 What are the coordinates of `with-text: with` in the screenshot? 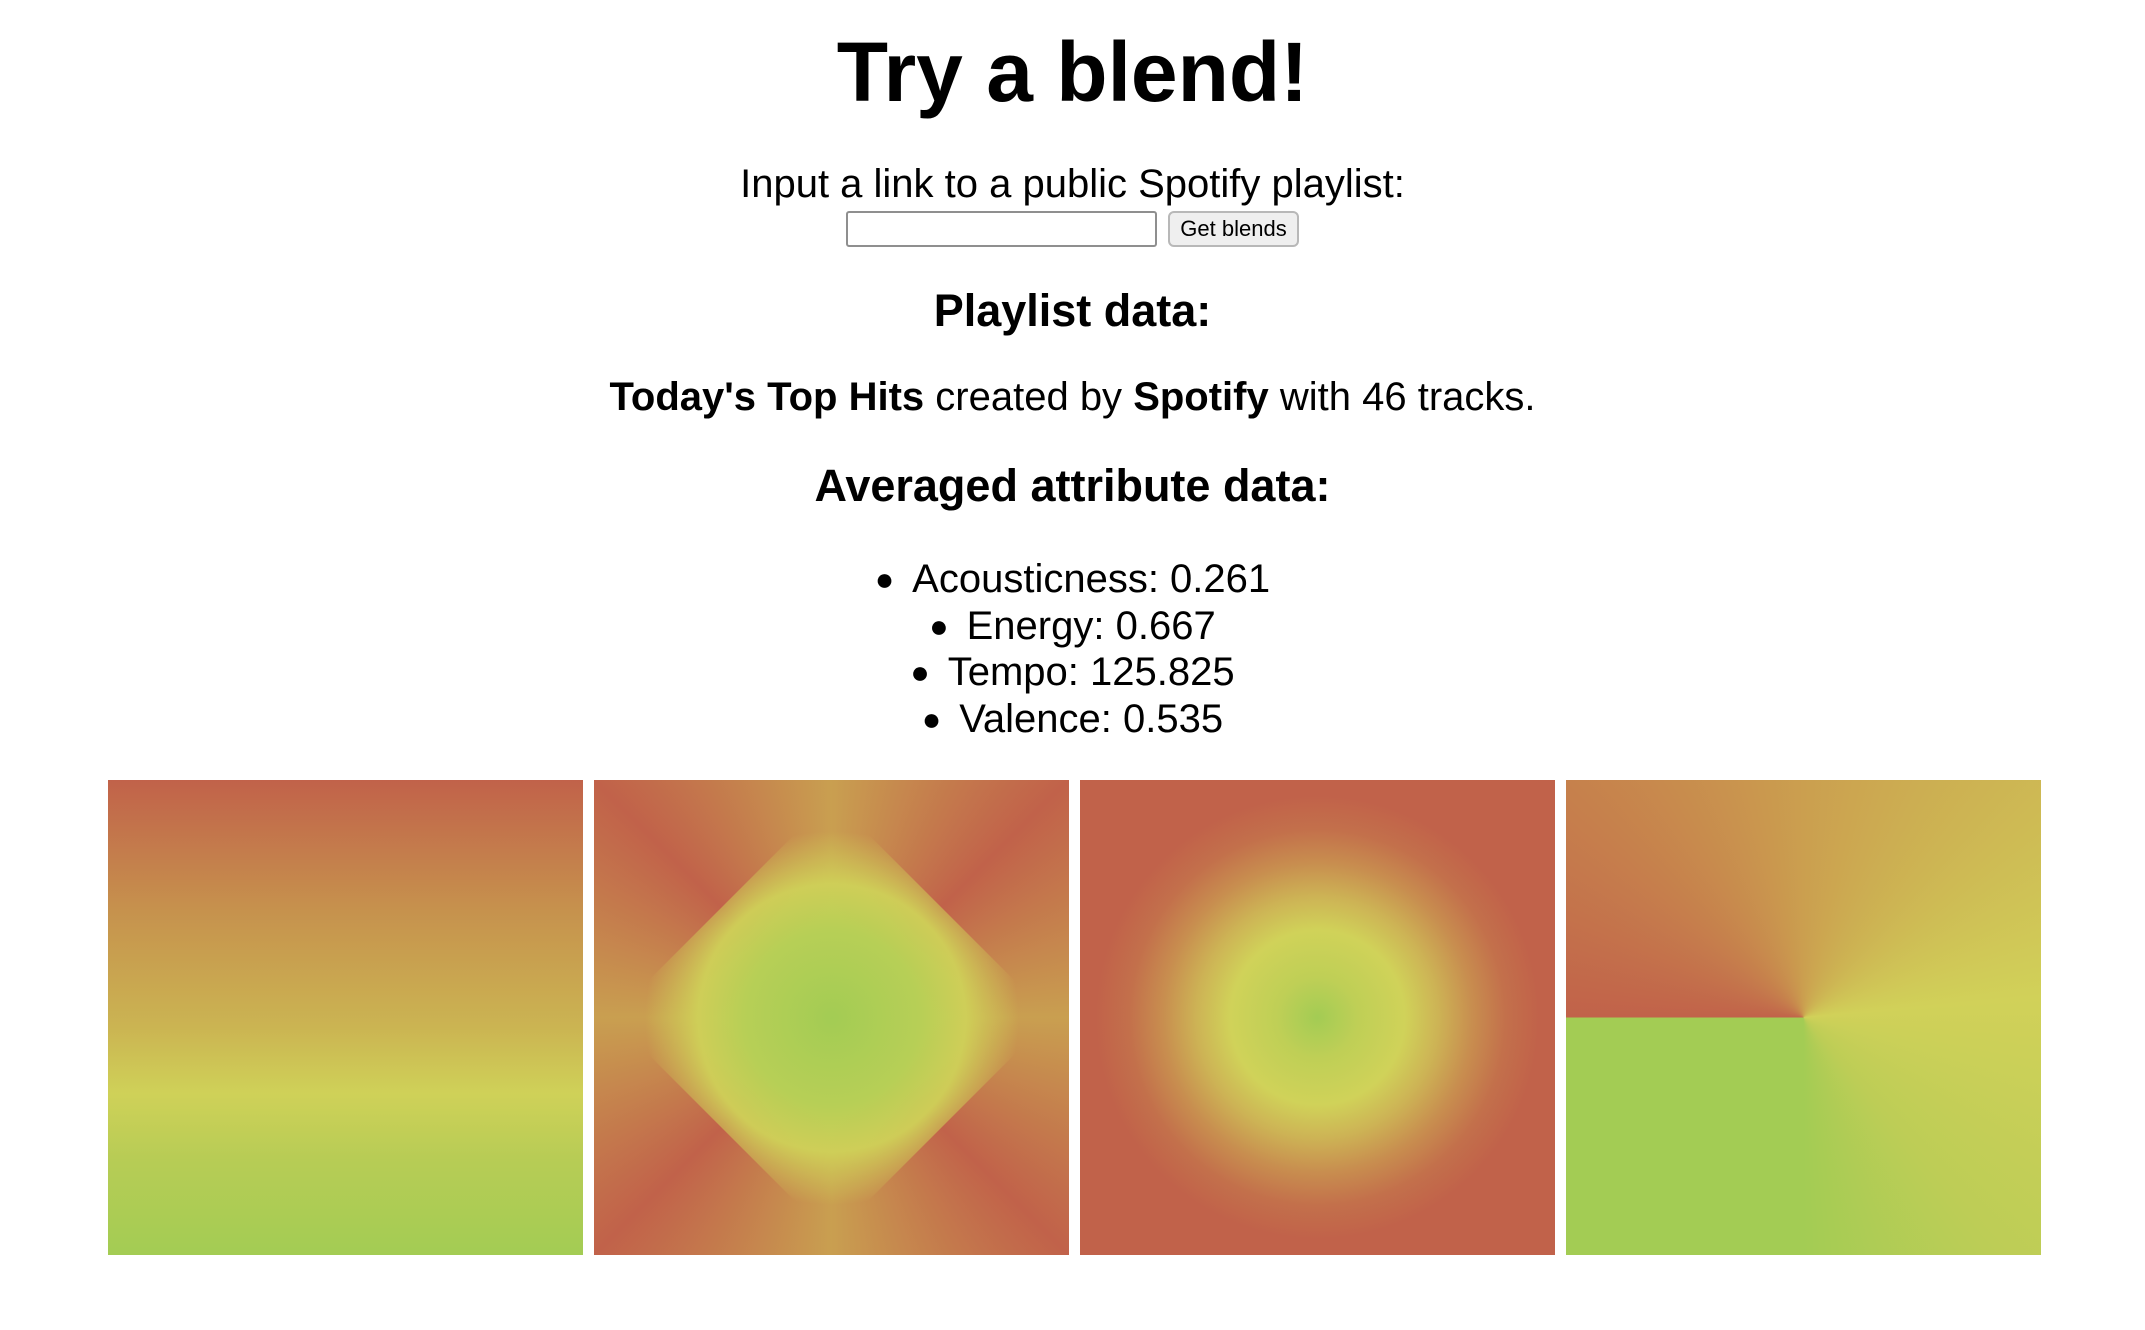 It's located at (1315, 397).